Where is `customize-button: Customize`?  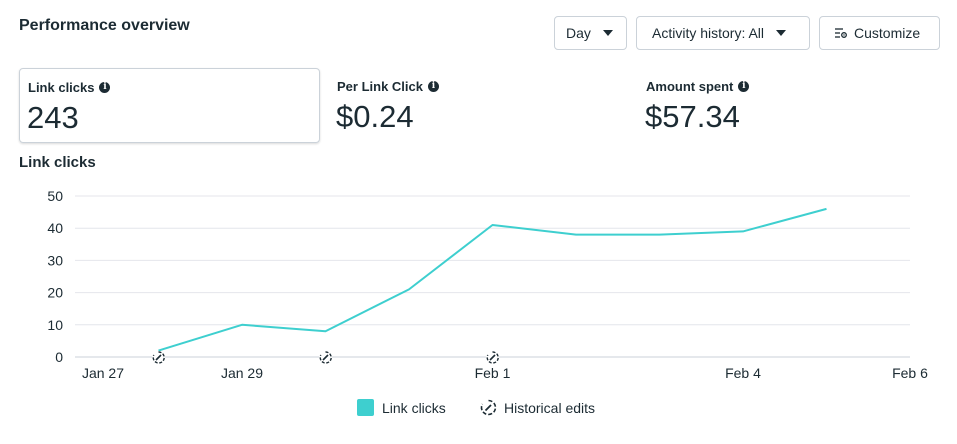 customize-button: Customize is located at coordinates (879, 33).